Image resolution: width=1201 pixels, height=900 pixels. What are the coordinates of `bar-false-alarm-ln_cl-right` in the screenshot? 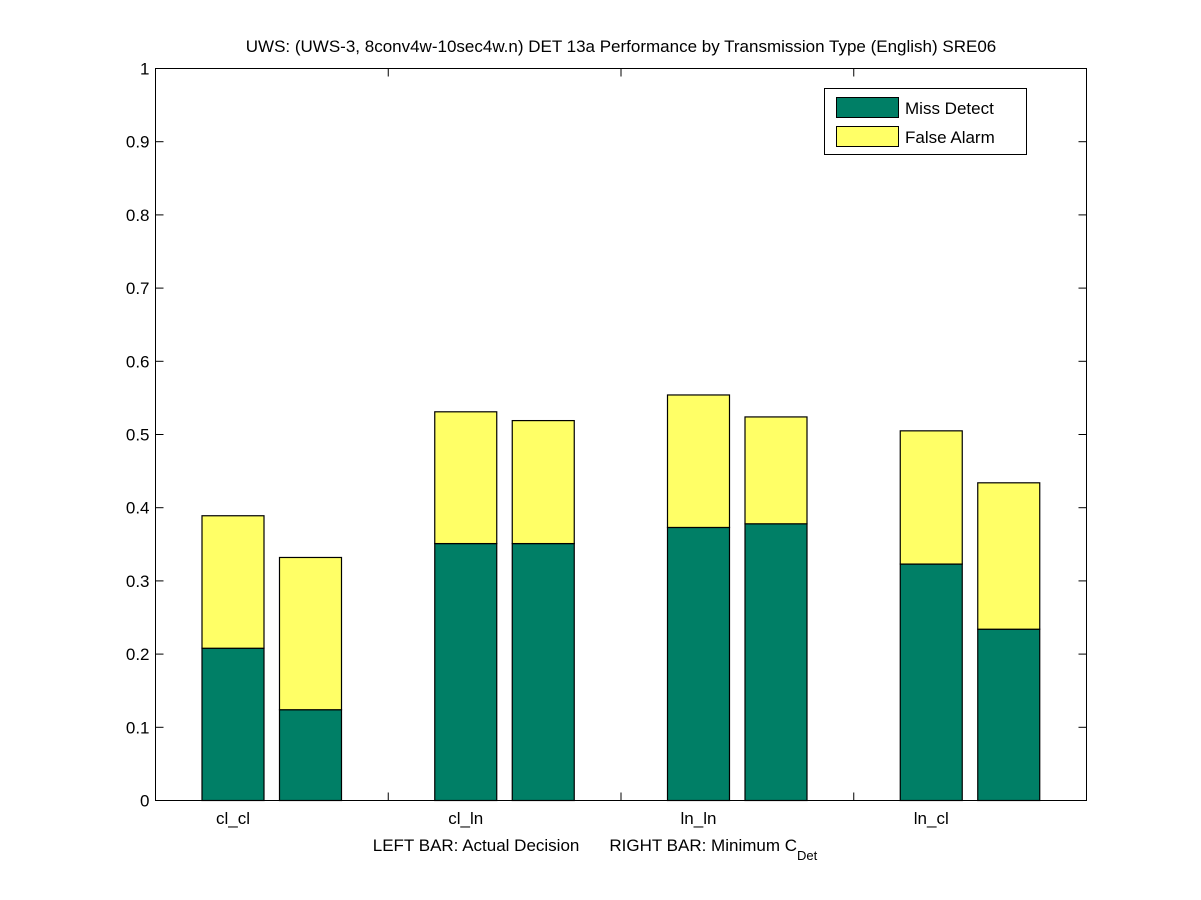 It's located at (1009, 556).